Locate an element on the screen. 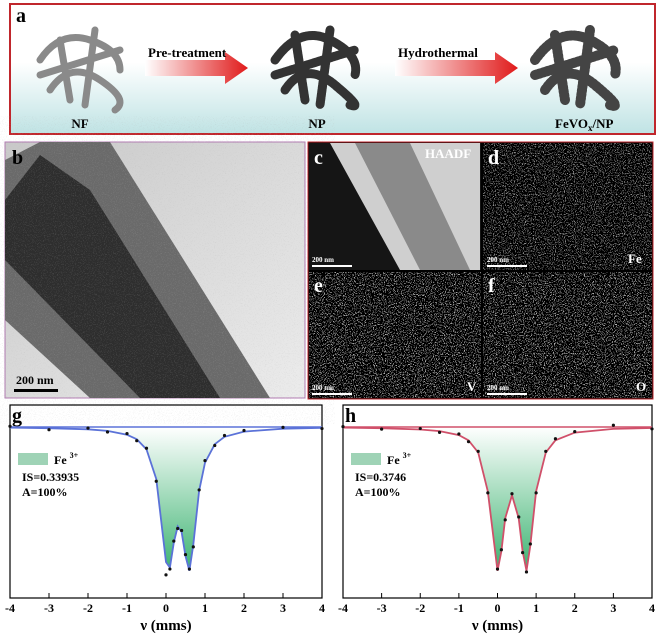 Image resolution: width=665 pixels, height=641 pixels. mode-label: HAADF is located at coordinates (448, 153).